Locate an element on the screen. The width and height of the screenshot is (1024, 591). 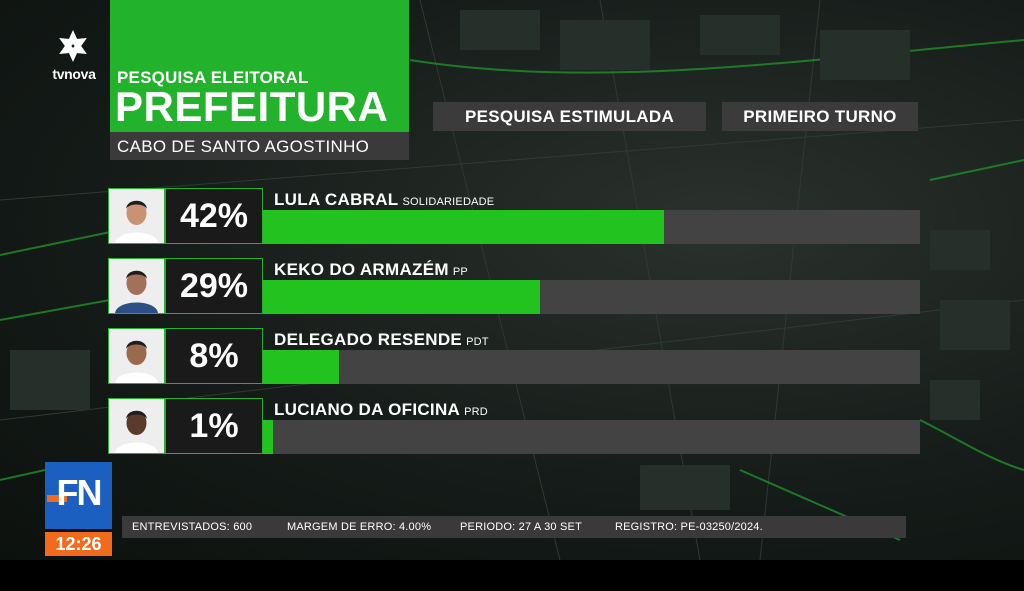
city-name: CABO DE SANTO AGOSTINHO is located at coordinates (243, 146).